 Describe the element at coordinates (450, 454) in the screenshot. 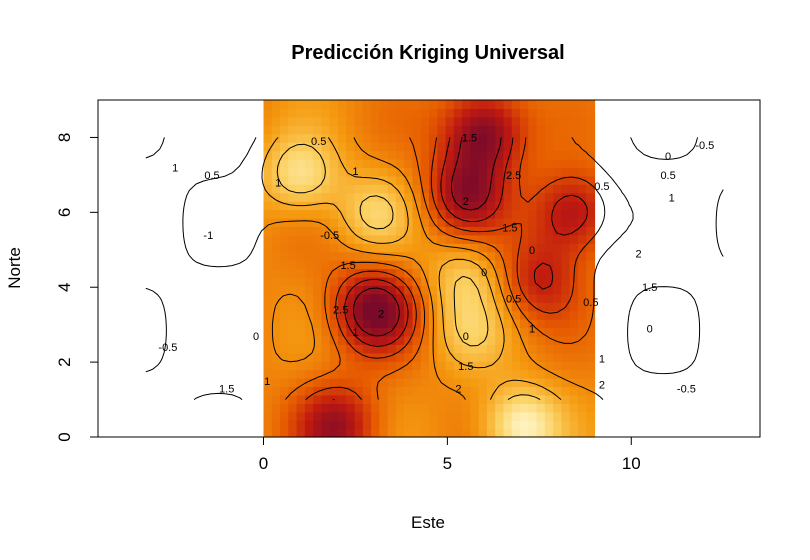

I see `x-axis: 0 5 10` at that location.